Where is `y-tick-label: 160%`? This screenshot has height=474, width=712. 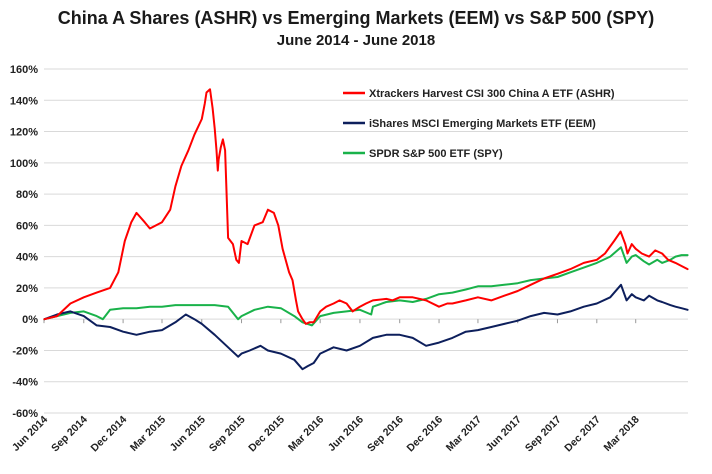 y-tick-label: 160% is located at coordinates (24, 70).